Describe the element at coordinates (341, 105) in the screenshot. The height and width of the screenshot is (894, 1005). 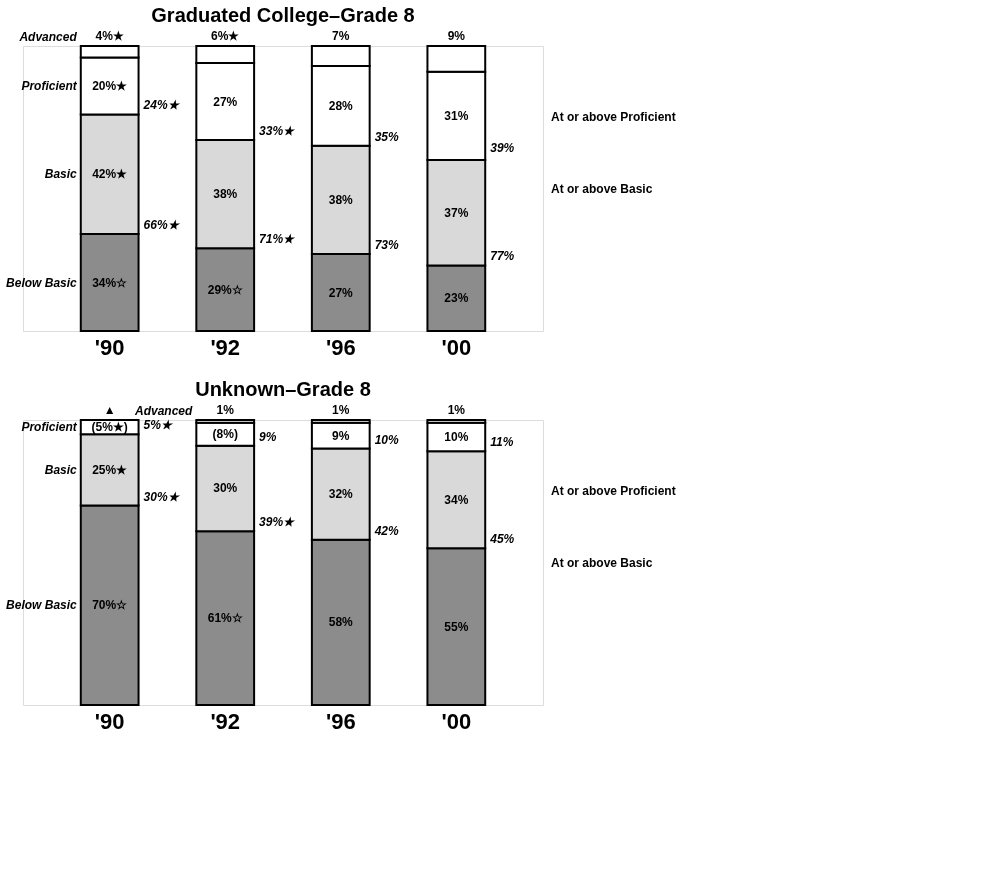
I see `data-label: 28%` at that location.